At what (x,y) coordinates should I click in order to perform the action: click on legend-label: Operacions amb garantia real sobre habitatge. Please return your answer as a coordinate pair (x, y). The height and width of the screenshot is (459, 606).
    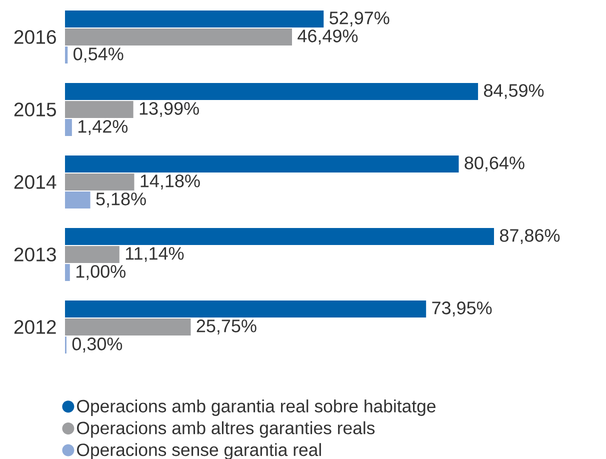
    Looking at the image, I should click on (256, 407).